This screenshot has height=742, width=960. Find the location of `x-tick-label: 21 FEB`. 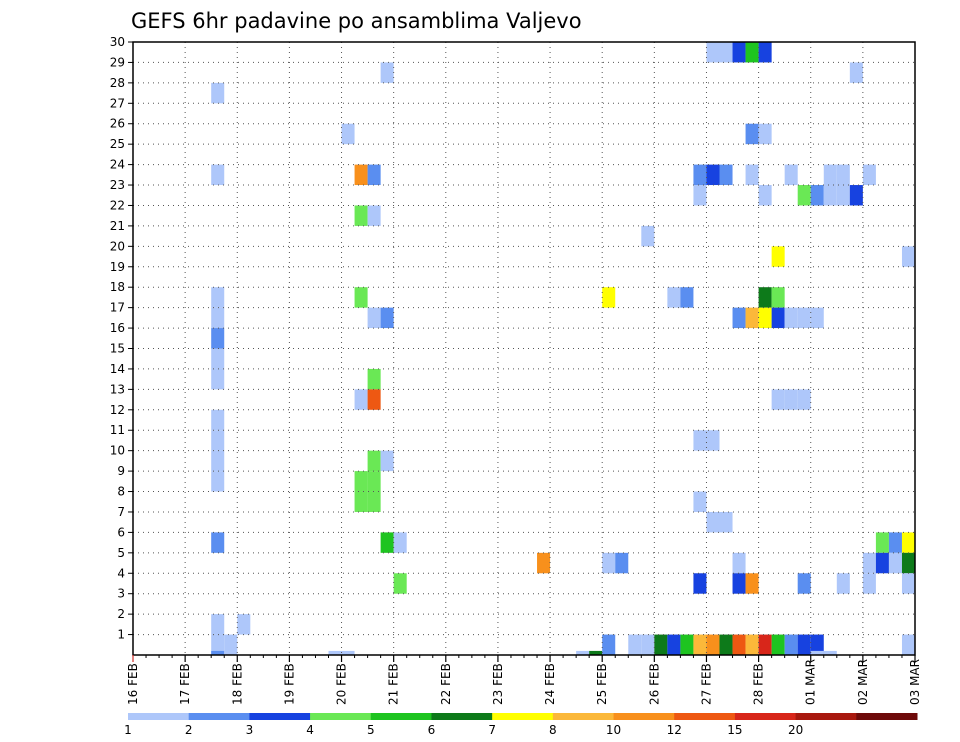

x-tick-label: 21 FEB is located at coordinates (394, 684).